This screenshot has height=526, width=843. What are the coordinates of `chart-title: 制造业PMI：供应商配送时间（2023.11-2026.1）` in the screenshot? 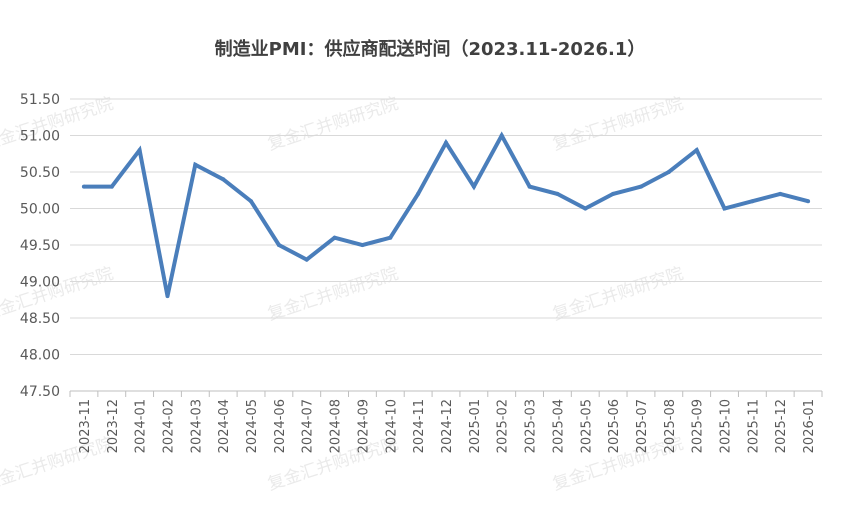 It's located at (430, 49).